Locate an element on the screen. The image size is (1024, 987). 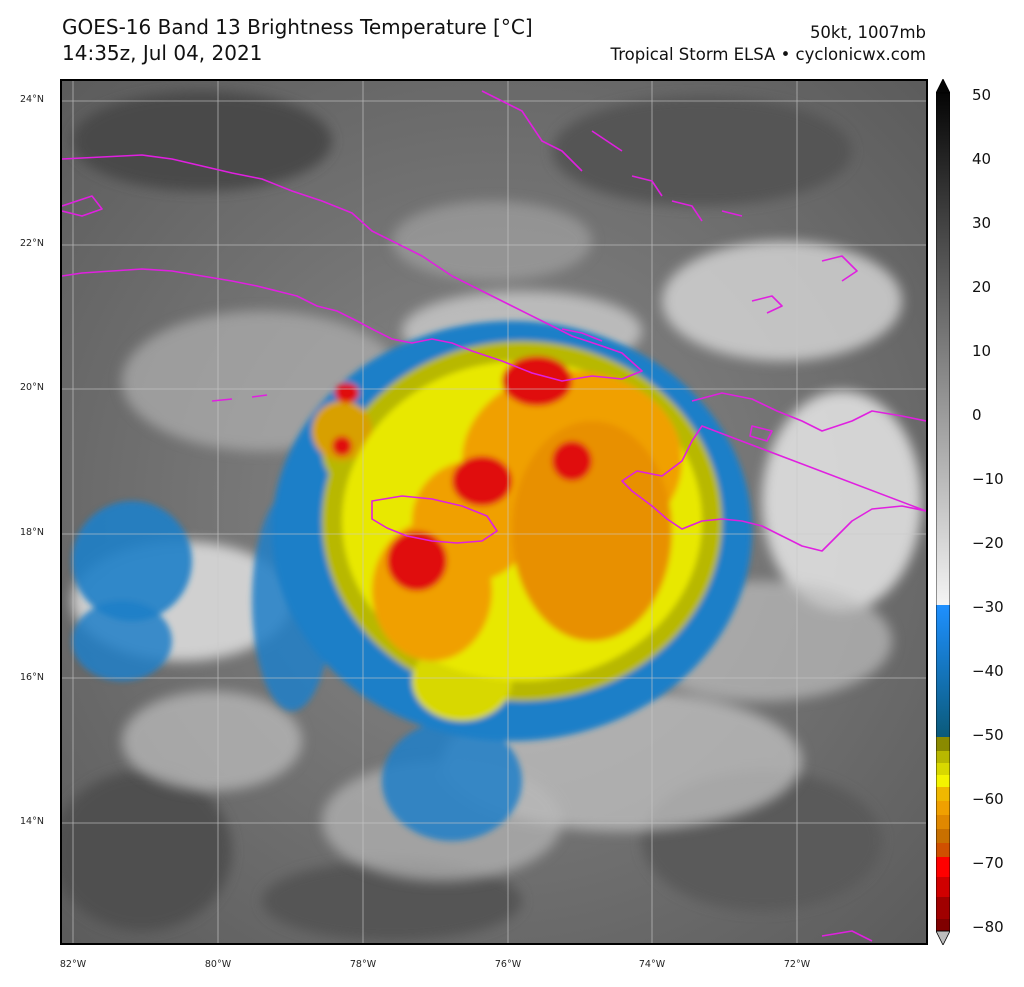
bahamas-islands is located at coordinates (612, 156).